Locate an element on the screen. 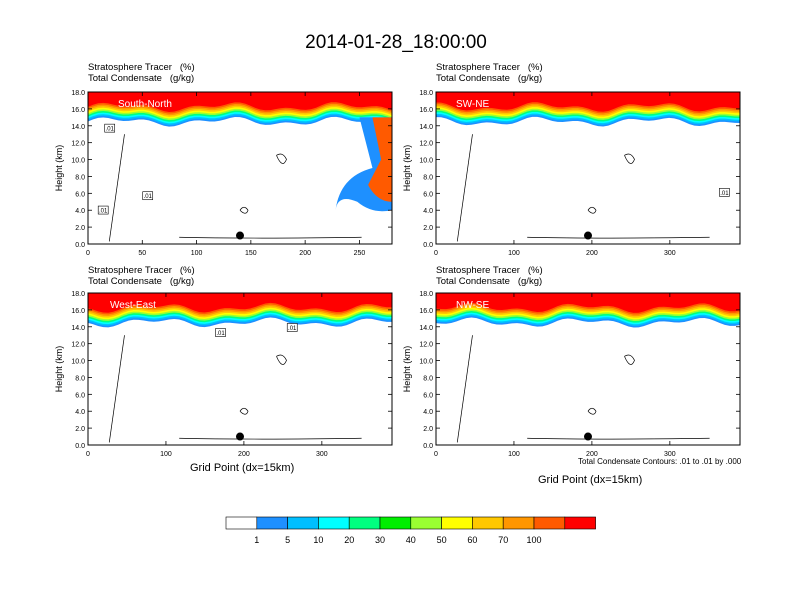  x-axis-title-left: Grid Point (dx=15km) is located at coordinates (242, 468).